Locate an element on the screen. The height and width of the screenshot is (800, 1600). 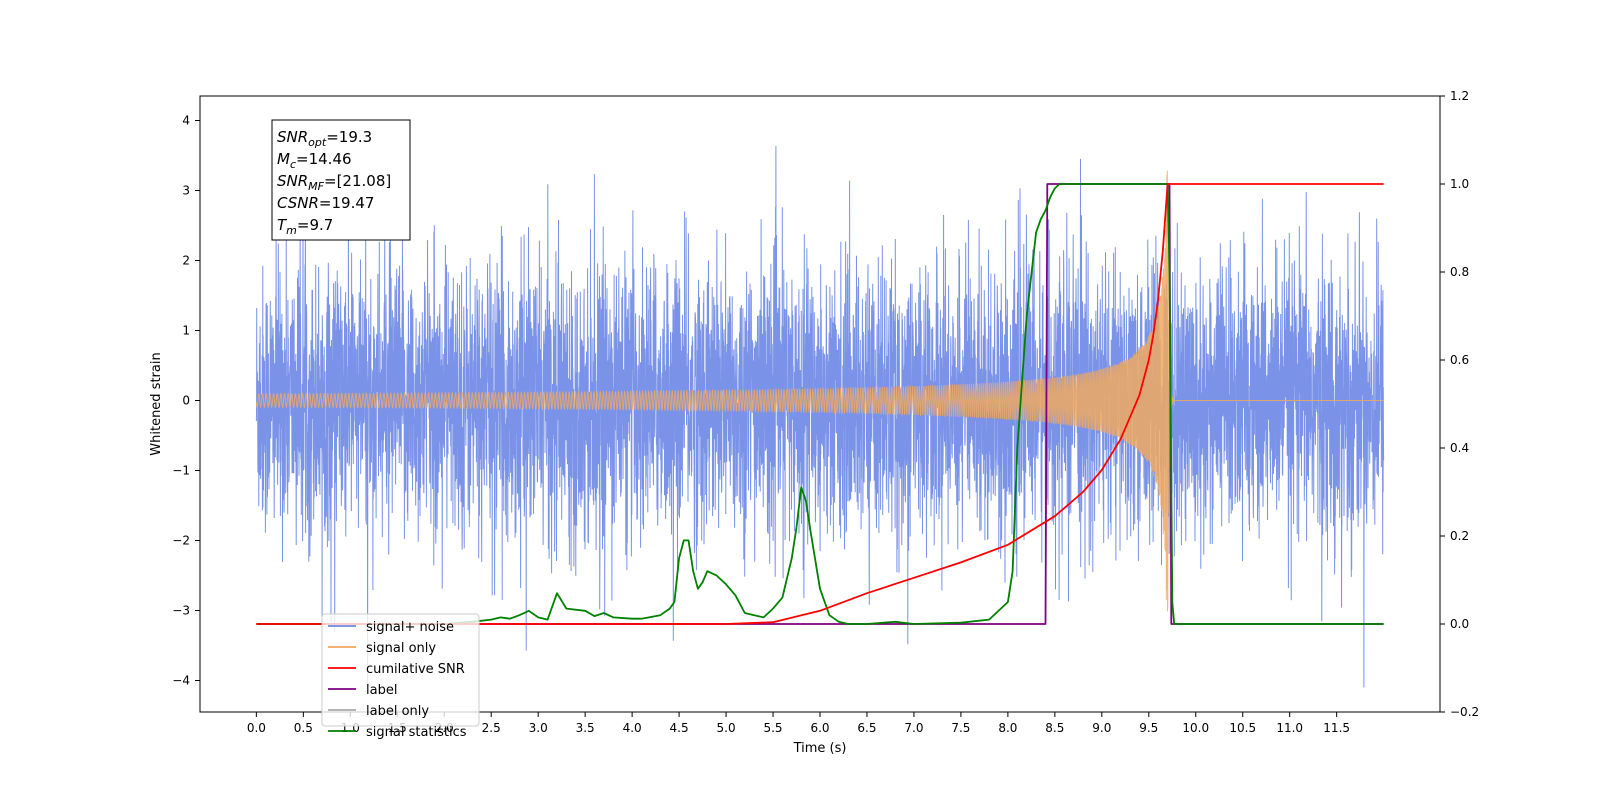
annotation-subscript: c is located at coordinates (293, 164).